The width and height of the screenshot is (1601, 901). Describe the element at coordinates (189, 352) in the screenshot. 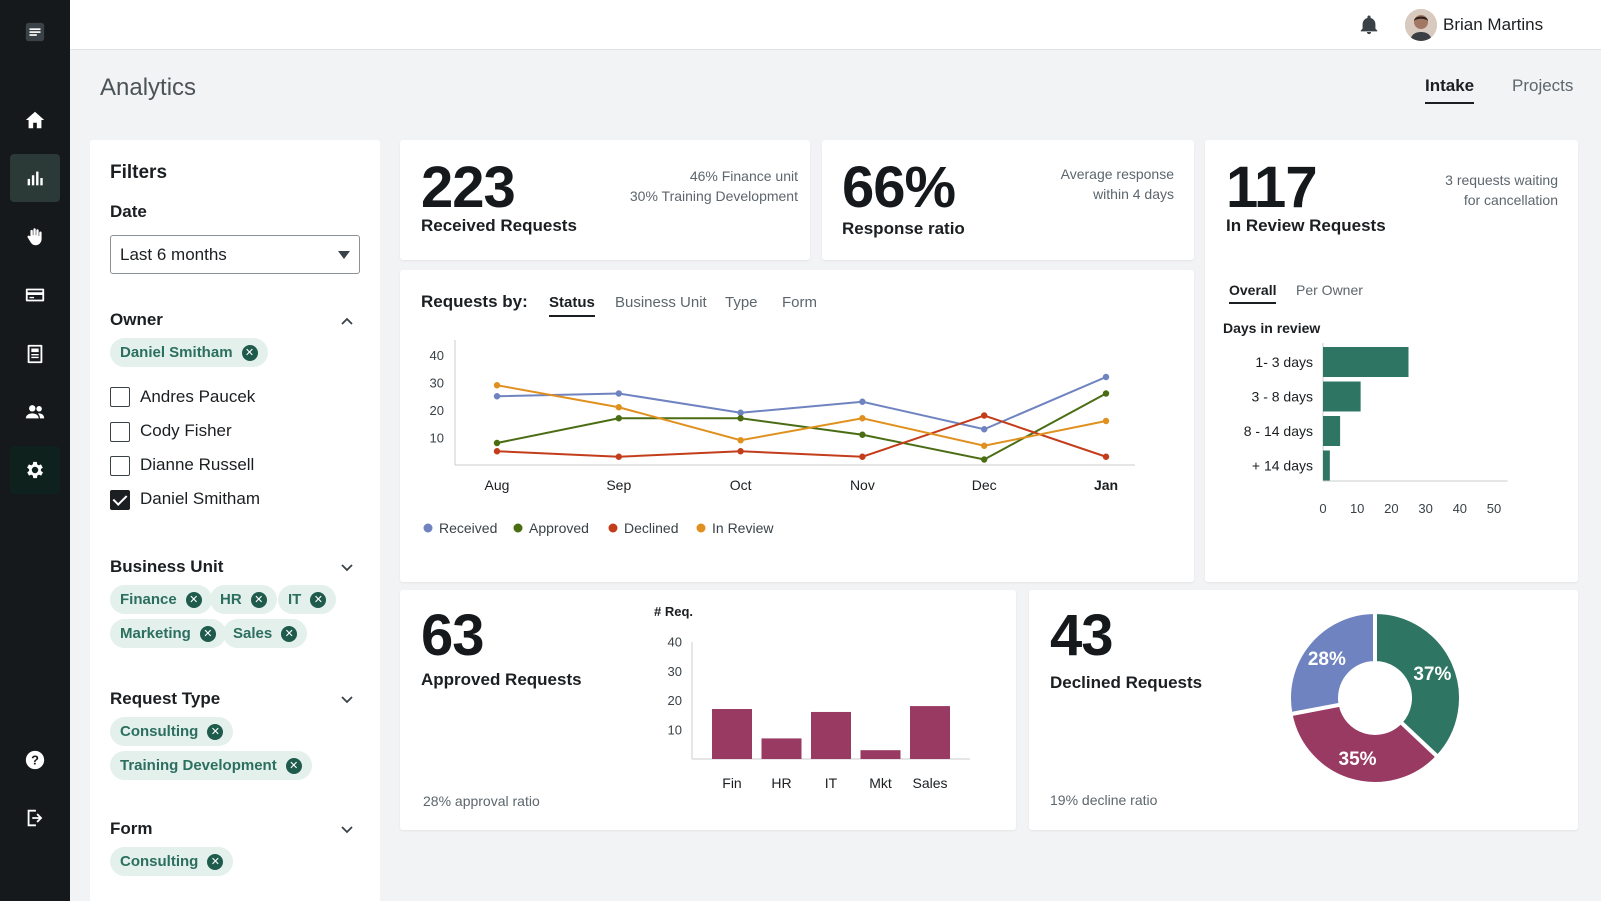

I see `owner-chip: Daniel Smitham ✕` at that location.